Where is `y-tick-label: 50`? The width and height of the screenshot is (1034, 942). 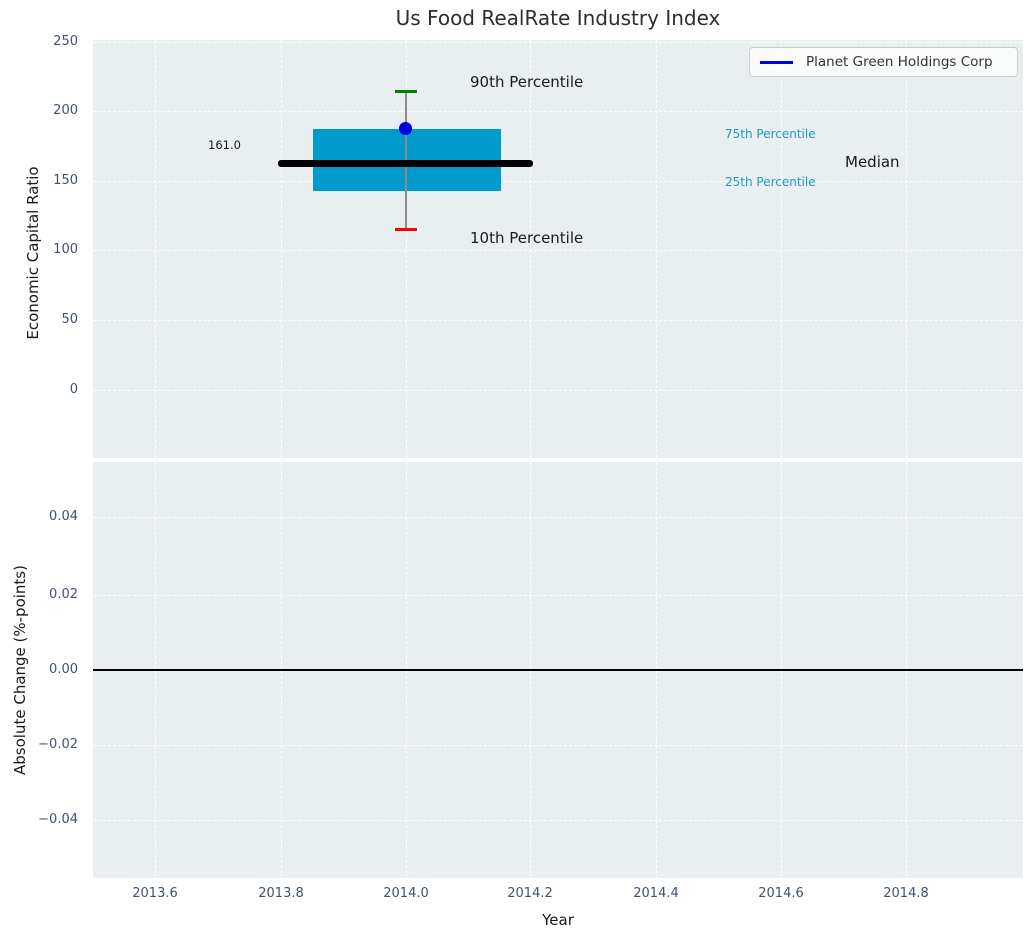
y-tick-label: 50 is located at coordinates (69, 319).